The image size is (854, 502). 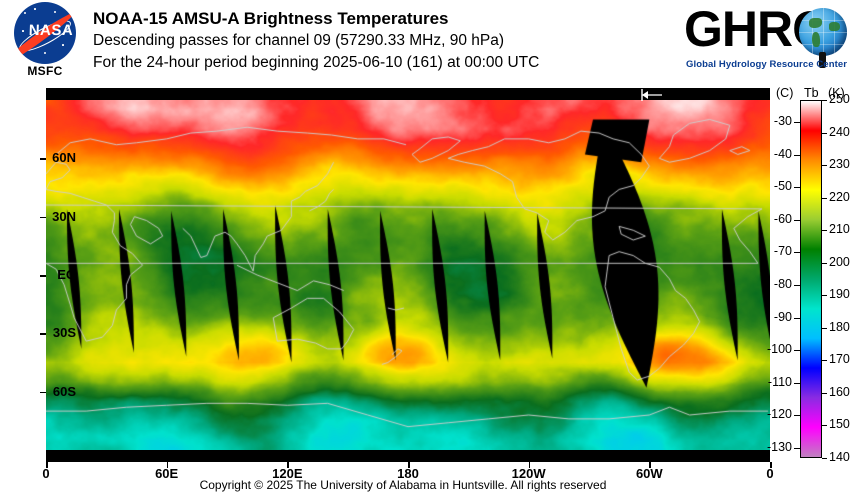 I want to click on colorbar-title: Tb, so click(x=811, y=93).